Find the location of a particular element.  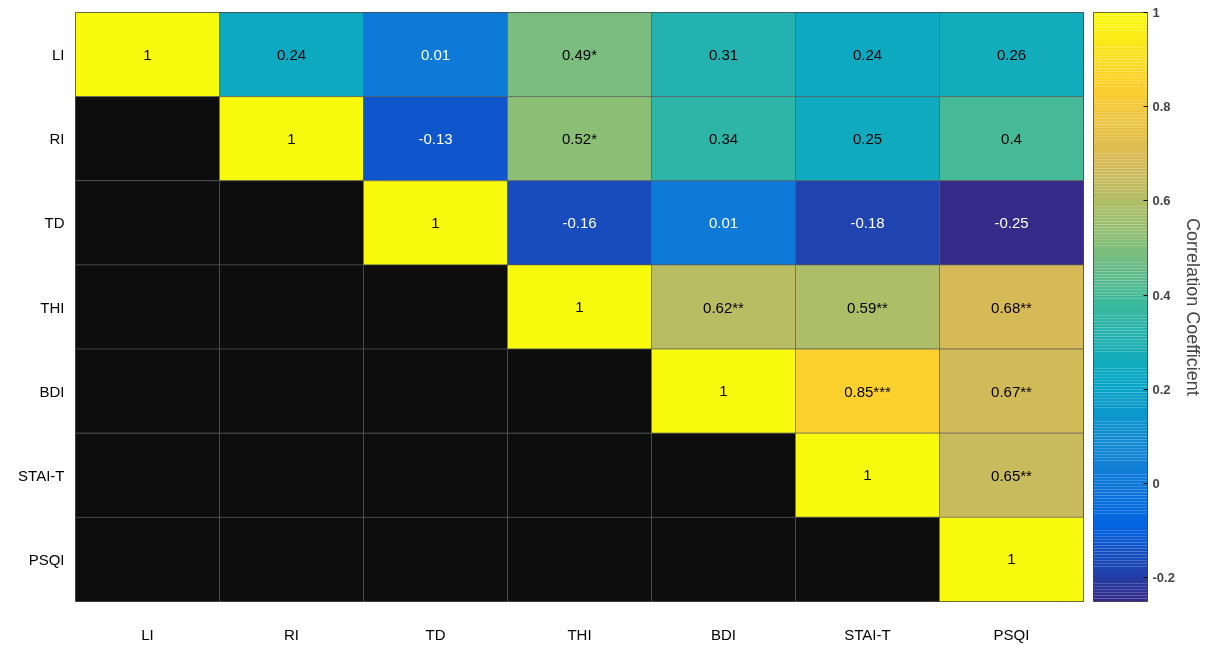

color-bar-label: 0 is located at coordinates (1156, 484).